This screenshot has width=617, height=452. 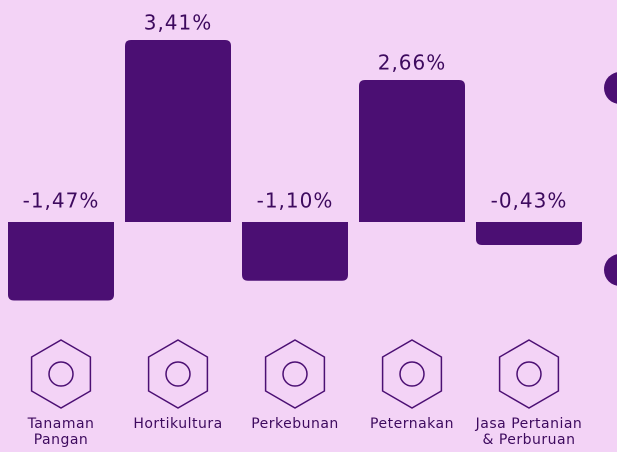 I want to click on value-label: -0,43%, so click(x=529, y=201).